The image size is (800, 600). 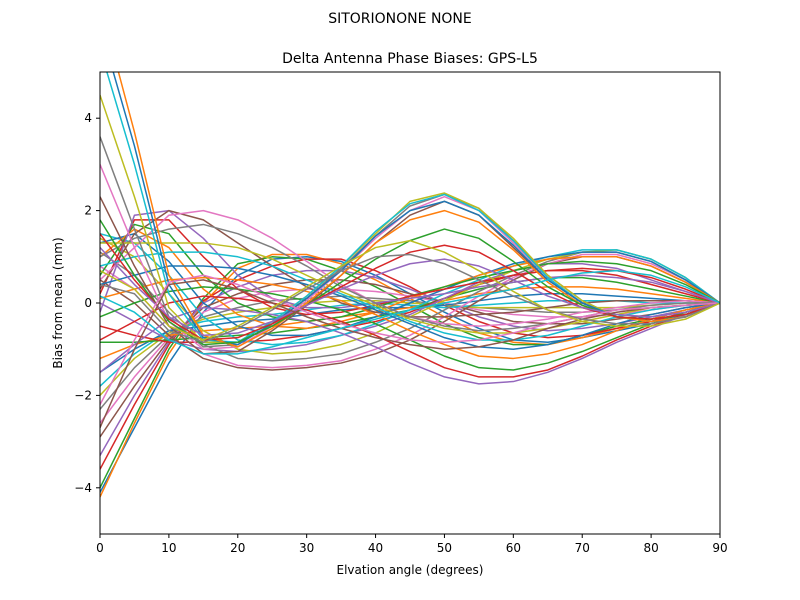 I want to click on x-tick-label: 70, so click(x=582, y=548).